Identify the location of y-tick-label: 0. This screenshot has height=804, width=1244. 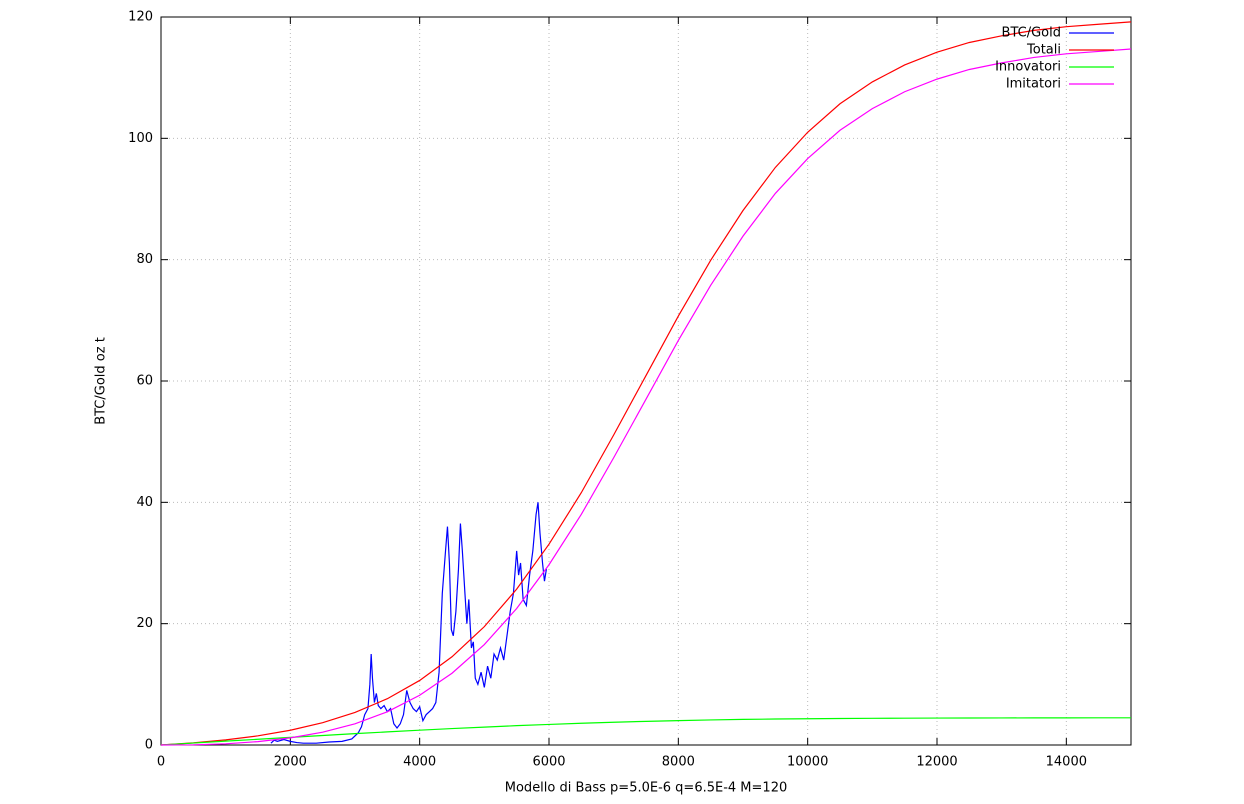
(149, 745).